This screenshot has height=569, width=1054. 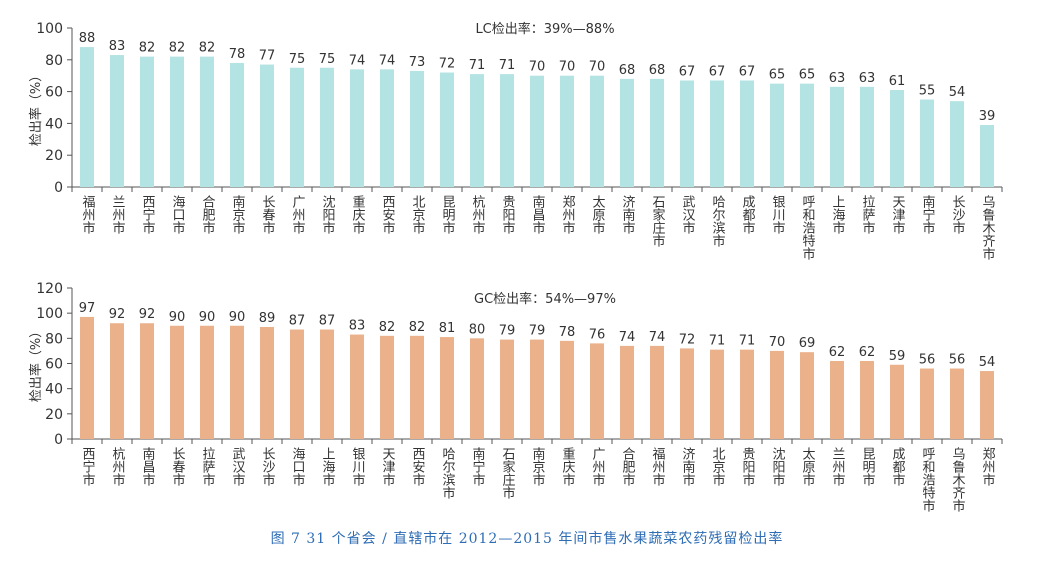 What do you see at coordinates (598, 214) in the screenshot?
I see `x-tick-label: 太原市` at bounding box center [598, 214].